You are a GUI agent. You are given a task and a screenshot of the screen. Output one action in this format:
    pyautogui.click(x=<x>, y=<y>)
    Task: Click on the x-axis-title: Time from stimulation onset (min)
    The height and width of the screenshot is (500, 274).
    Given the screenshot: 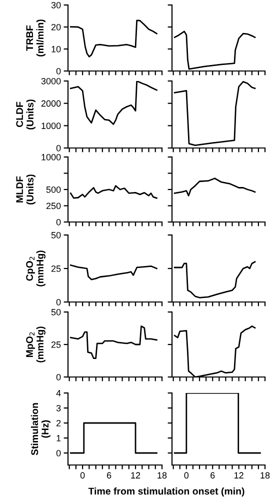 What is the action you would take?
    pyautogui.click(x=166, y=492)
    